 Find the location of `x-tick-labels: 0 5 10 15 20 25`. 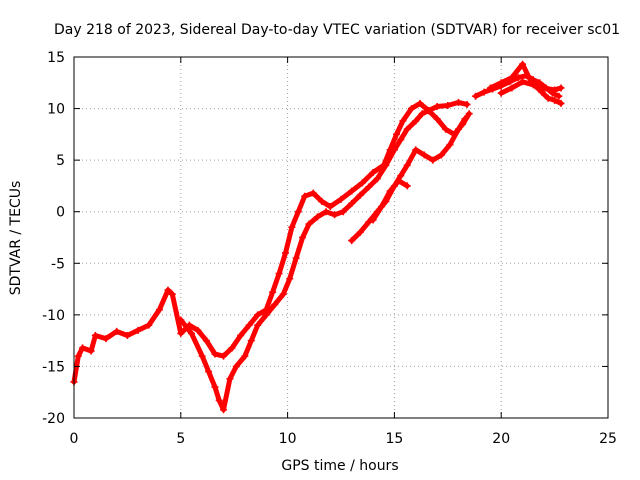

x-tick-labels: 0 5 10 15 20 25 is located at coordinates (343, 439).